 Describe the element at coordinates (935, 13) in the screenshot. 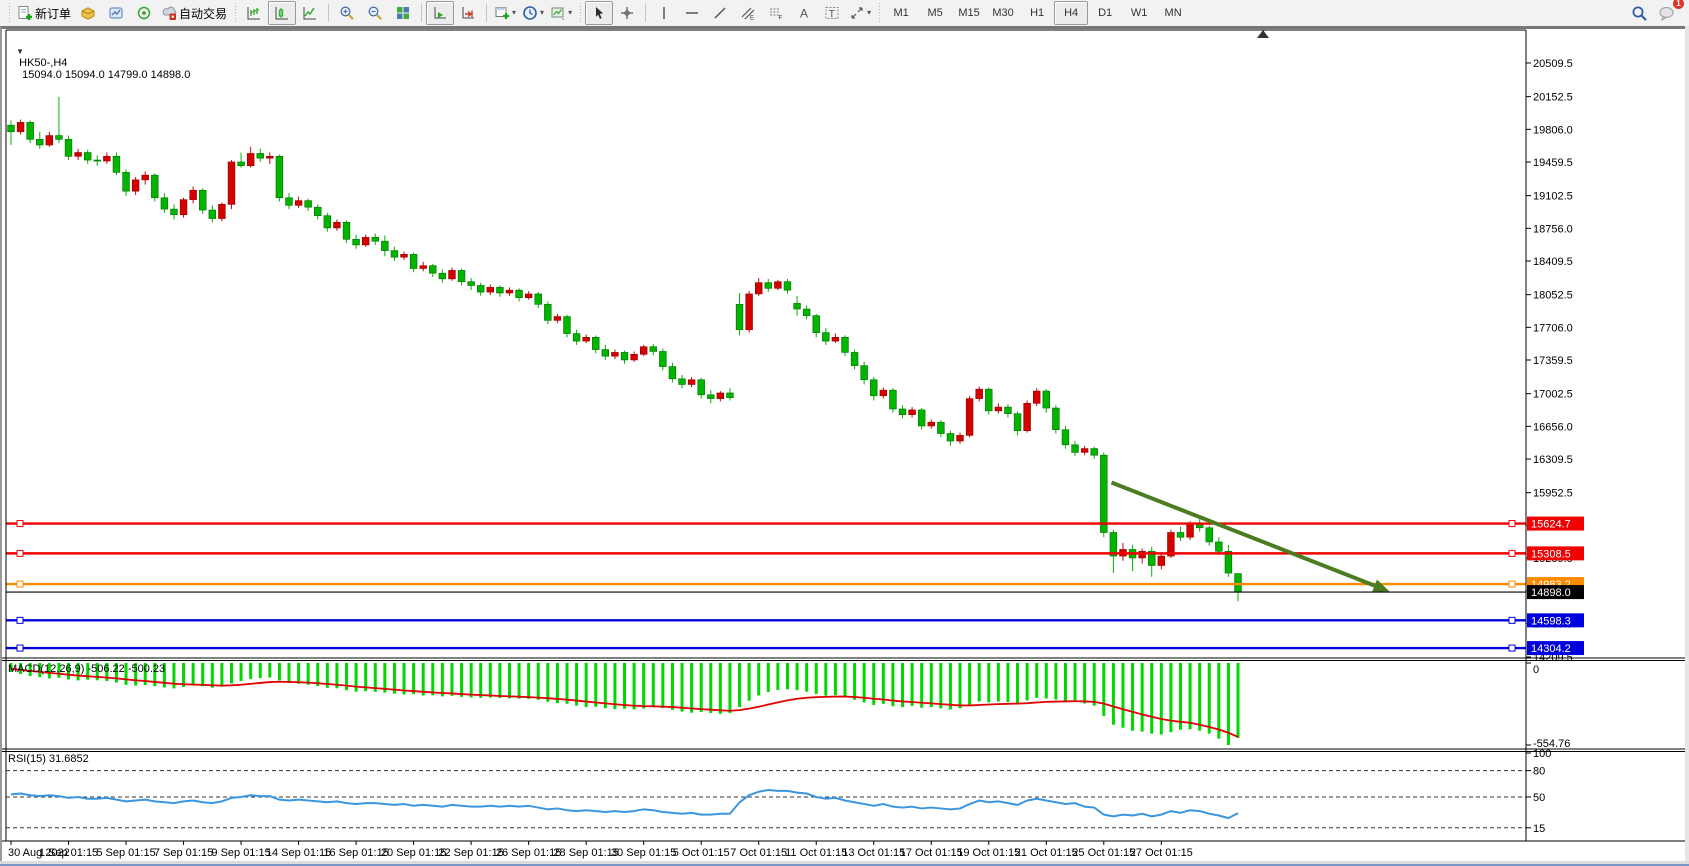

I see `timeframe-button-m5: M5` at that location.